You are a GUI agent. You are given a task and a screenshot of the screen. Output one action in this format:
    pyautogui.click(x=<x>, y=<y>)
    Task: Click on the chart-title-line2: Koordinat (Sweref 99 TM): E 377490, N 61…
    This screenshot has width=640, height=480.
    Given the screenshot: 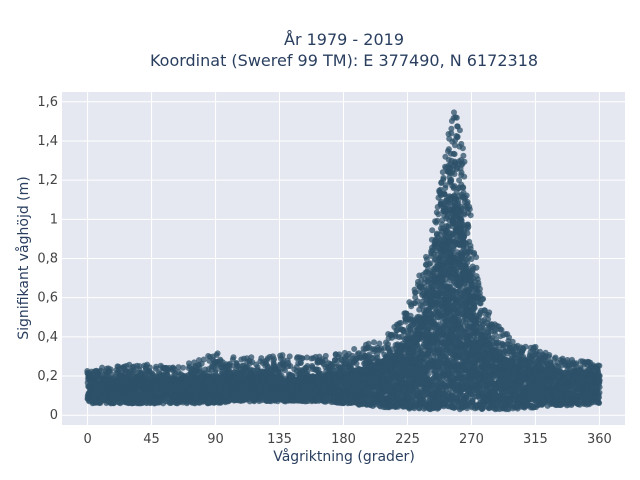 What is the action you would take?
    pyautogui.click(x=344, y=60)
    